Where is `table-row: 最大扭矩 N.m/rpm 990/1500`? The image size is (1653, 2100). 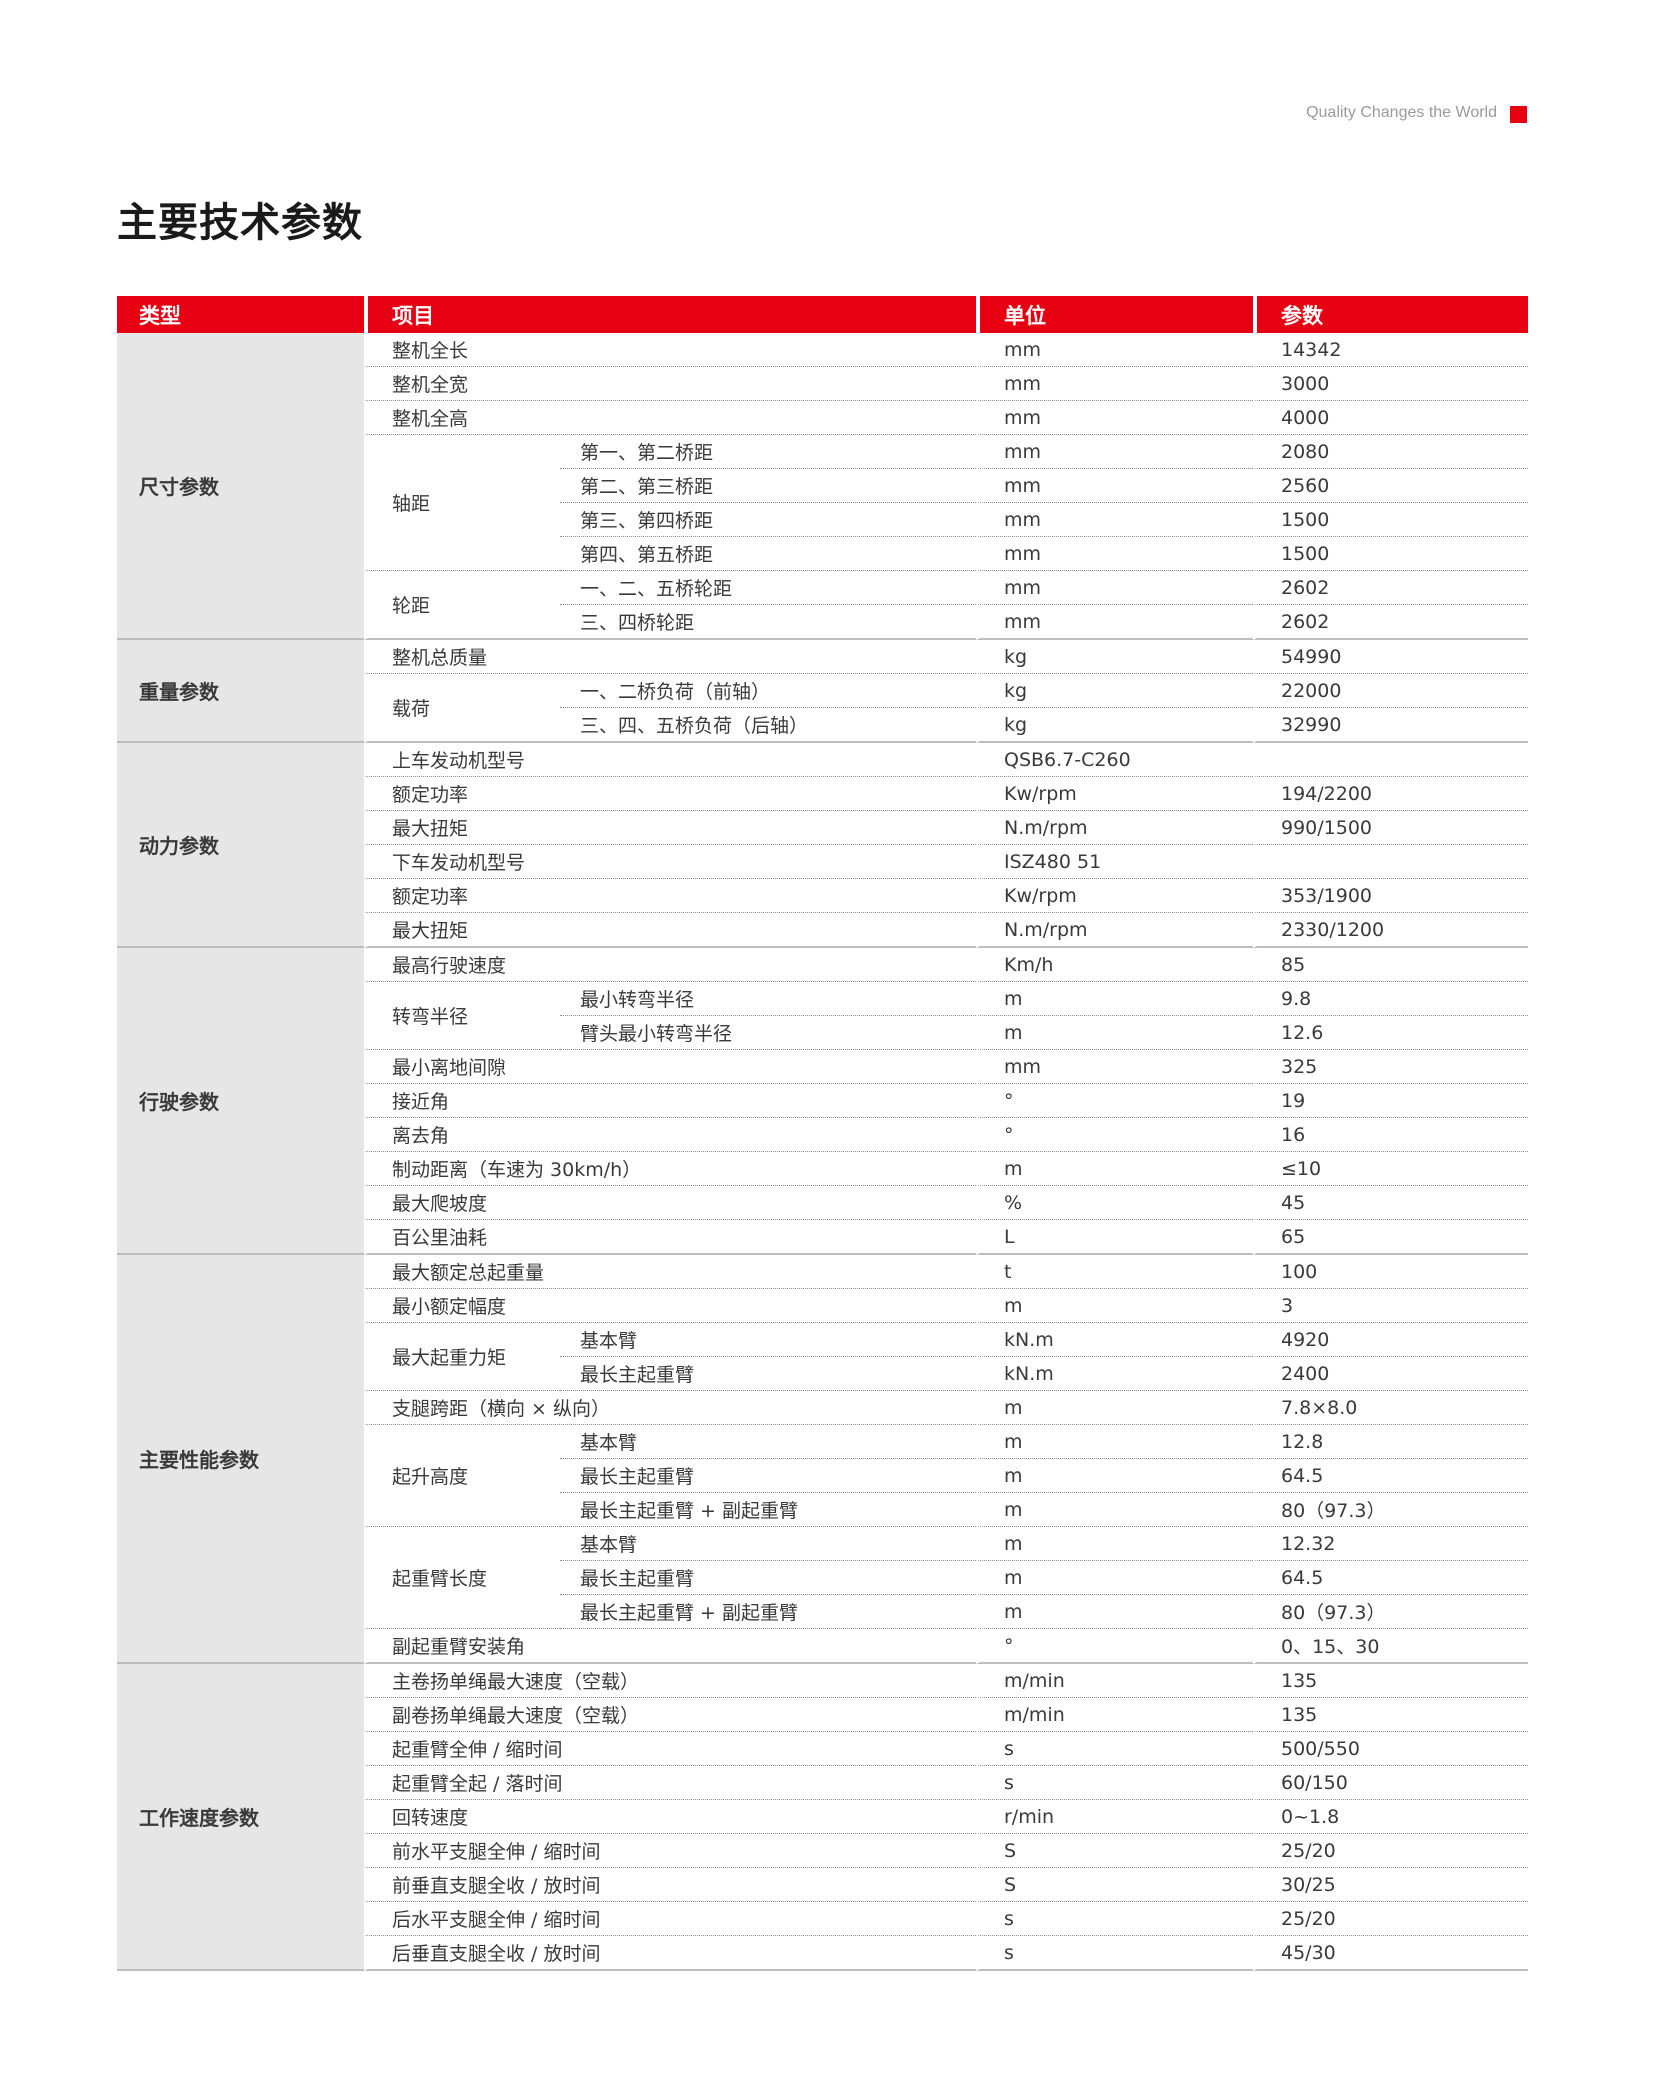
table-row: 最大扭矩 N.m/rpm 990/1500 is located at coordinates (822, 828).